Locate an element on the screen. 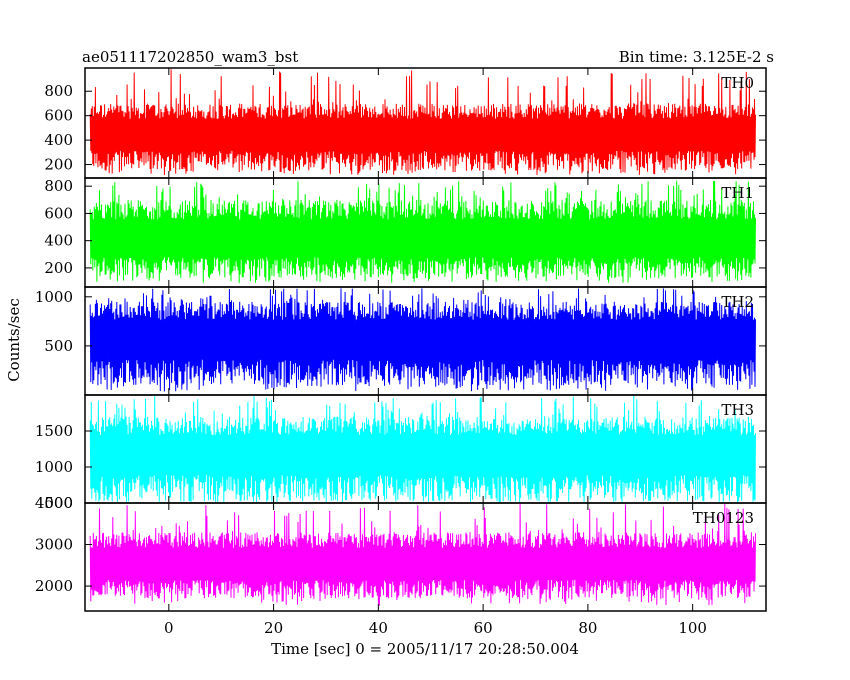  series-th3 is located at coordinates (422, 449).